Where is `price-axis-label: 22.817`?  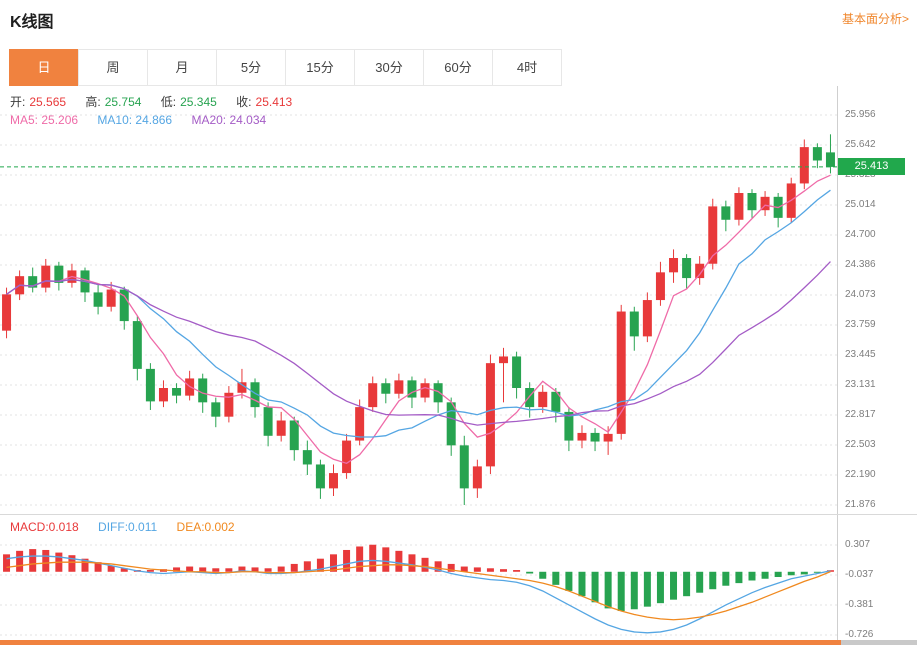 price-axis-label: 22.817 is located at coordinates (860, 414).